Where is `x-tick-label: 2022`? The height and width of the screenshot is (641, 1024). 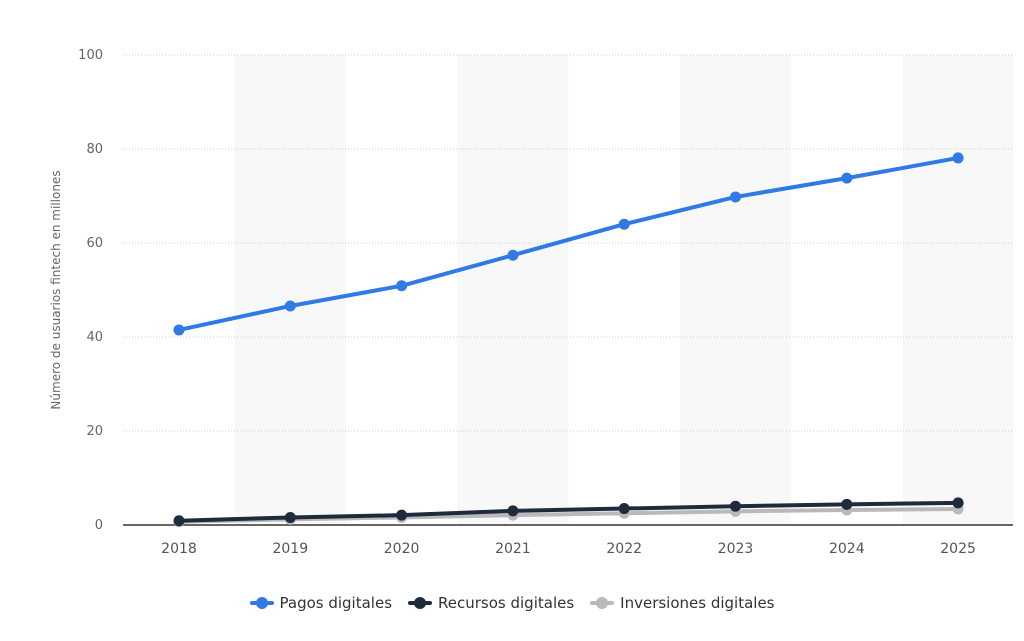 x-tick-label: 2022 is located at coordinates (624, 549).